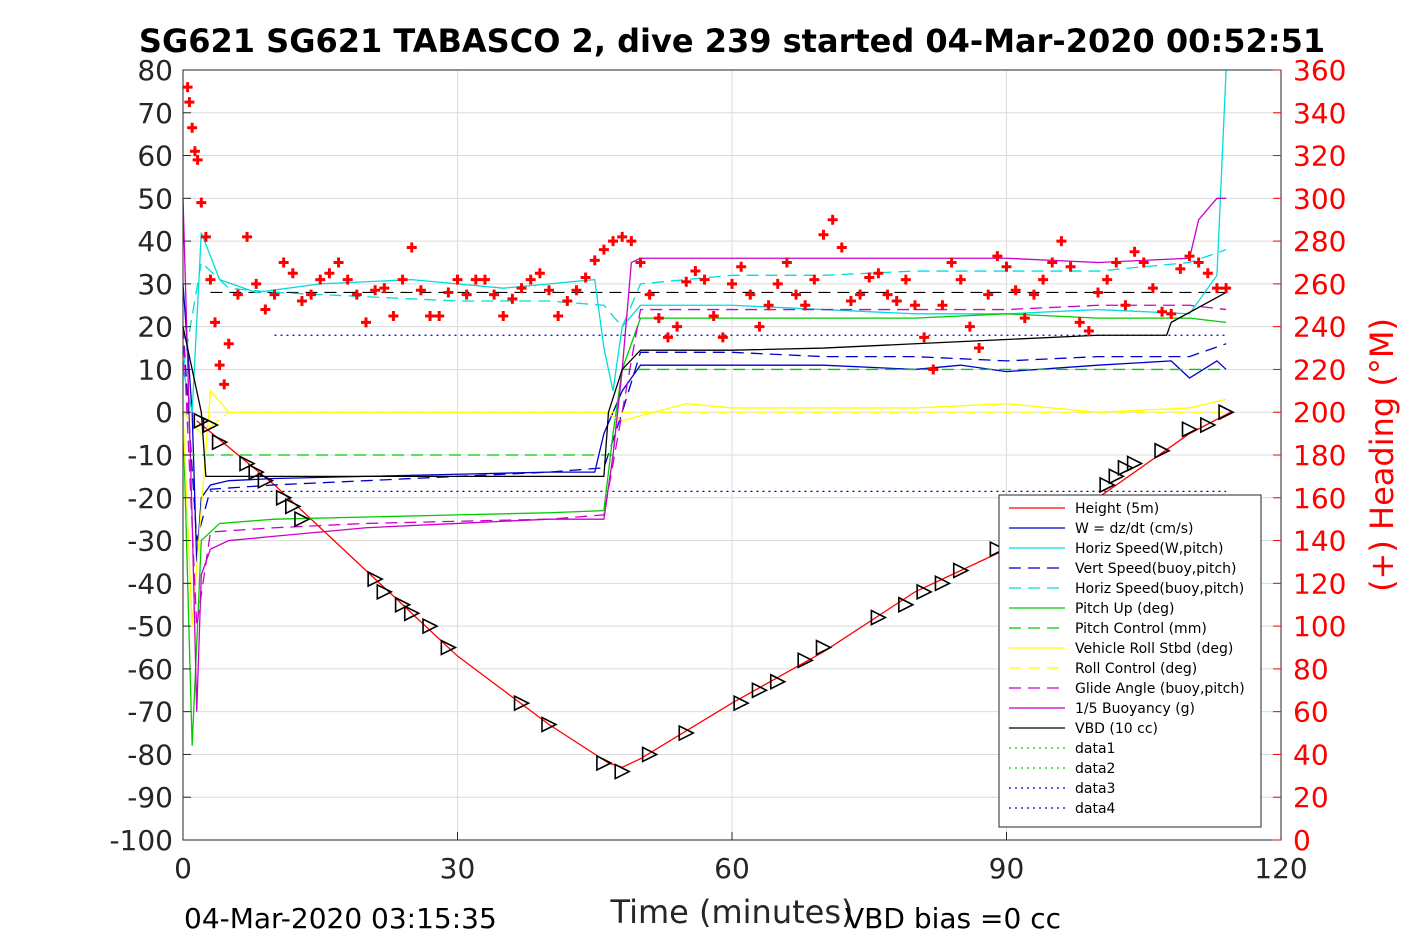 The width and height of the screenshot is (1417, 945). Describe the element at coordinates (340, 918) in the screenshot. I see `footer-timestamp: 04-Mar-2020 03:15:35` at that location.